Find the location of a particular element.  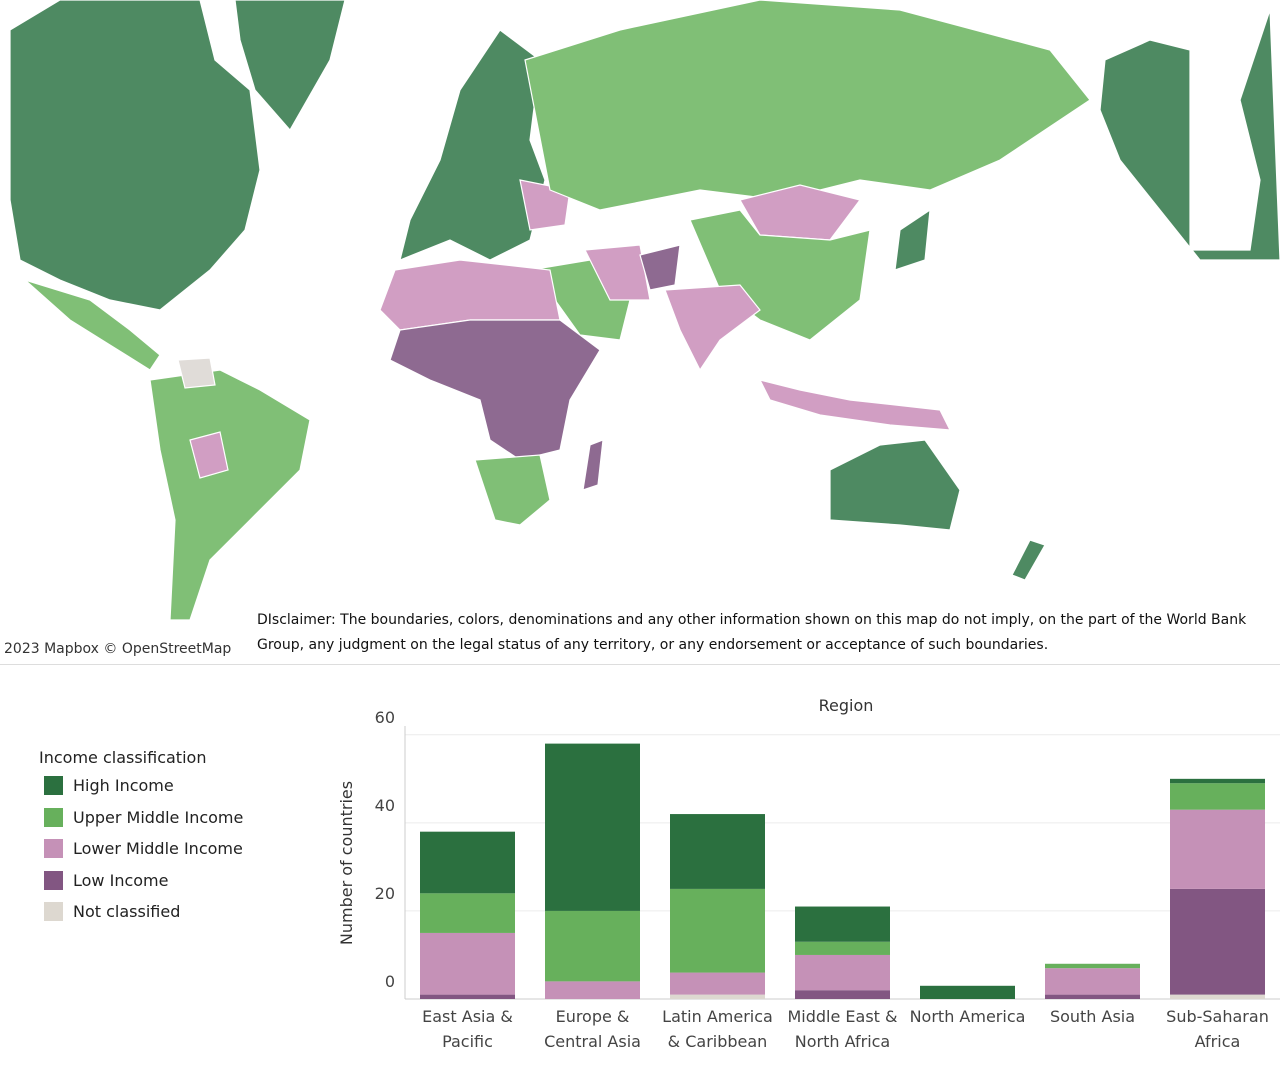

legend-title: Income classification is located at coordinates (122, 757).